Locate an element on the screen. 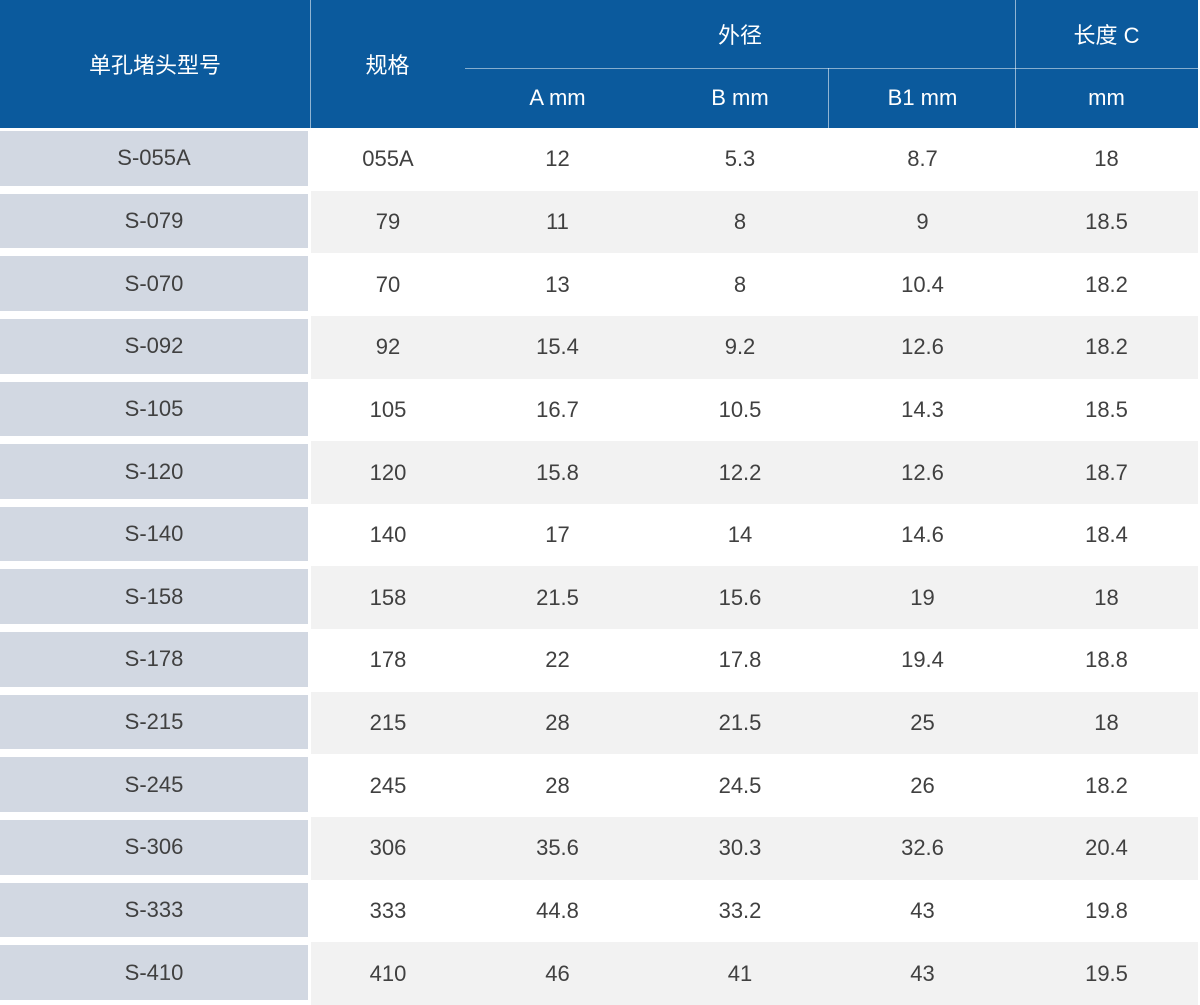 The height and width of the screenshot is (1005, 1200). model-cell: S-120 is located at coordinates (154, 471).